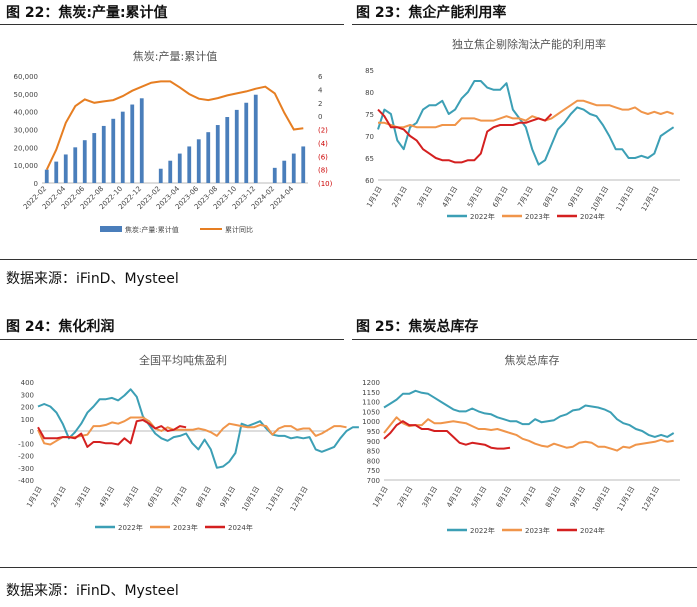 Image resolution: width=697 pixels, height=607 pixels. I want to click on bottom-source-rule, so click(348, 567).